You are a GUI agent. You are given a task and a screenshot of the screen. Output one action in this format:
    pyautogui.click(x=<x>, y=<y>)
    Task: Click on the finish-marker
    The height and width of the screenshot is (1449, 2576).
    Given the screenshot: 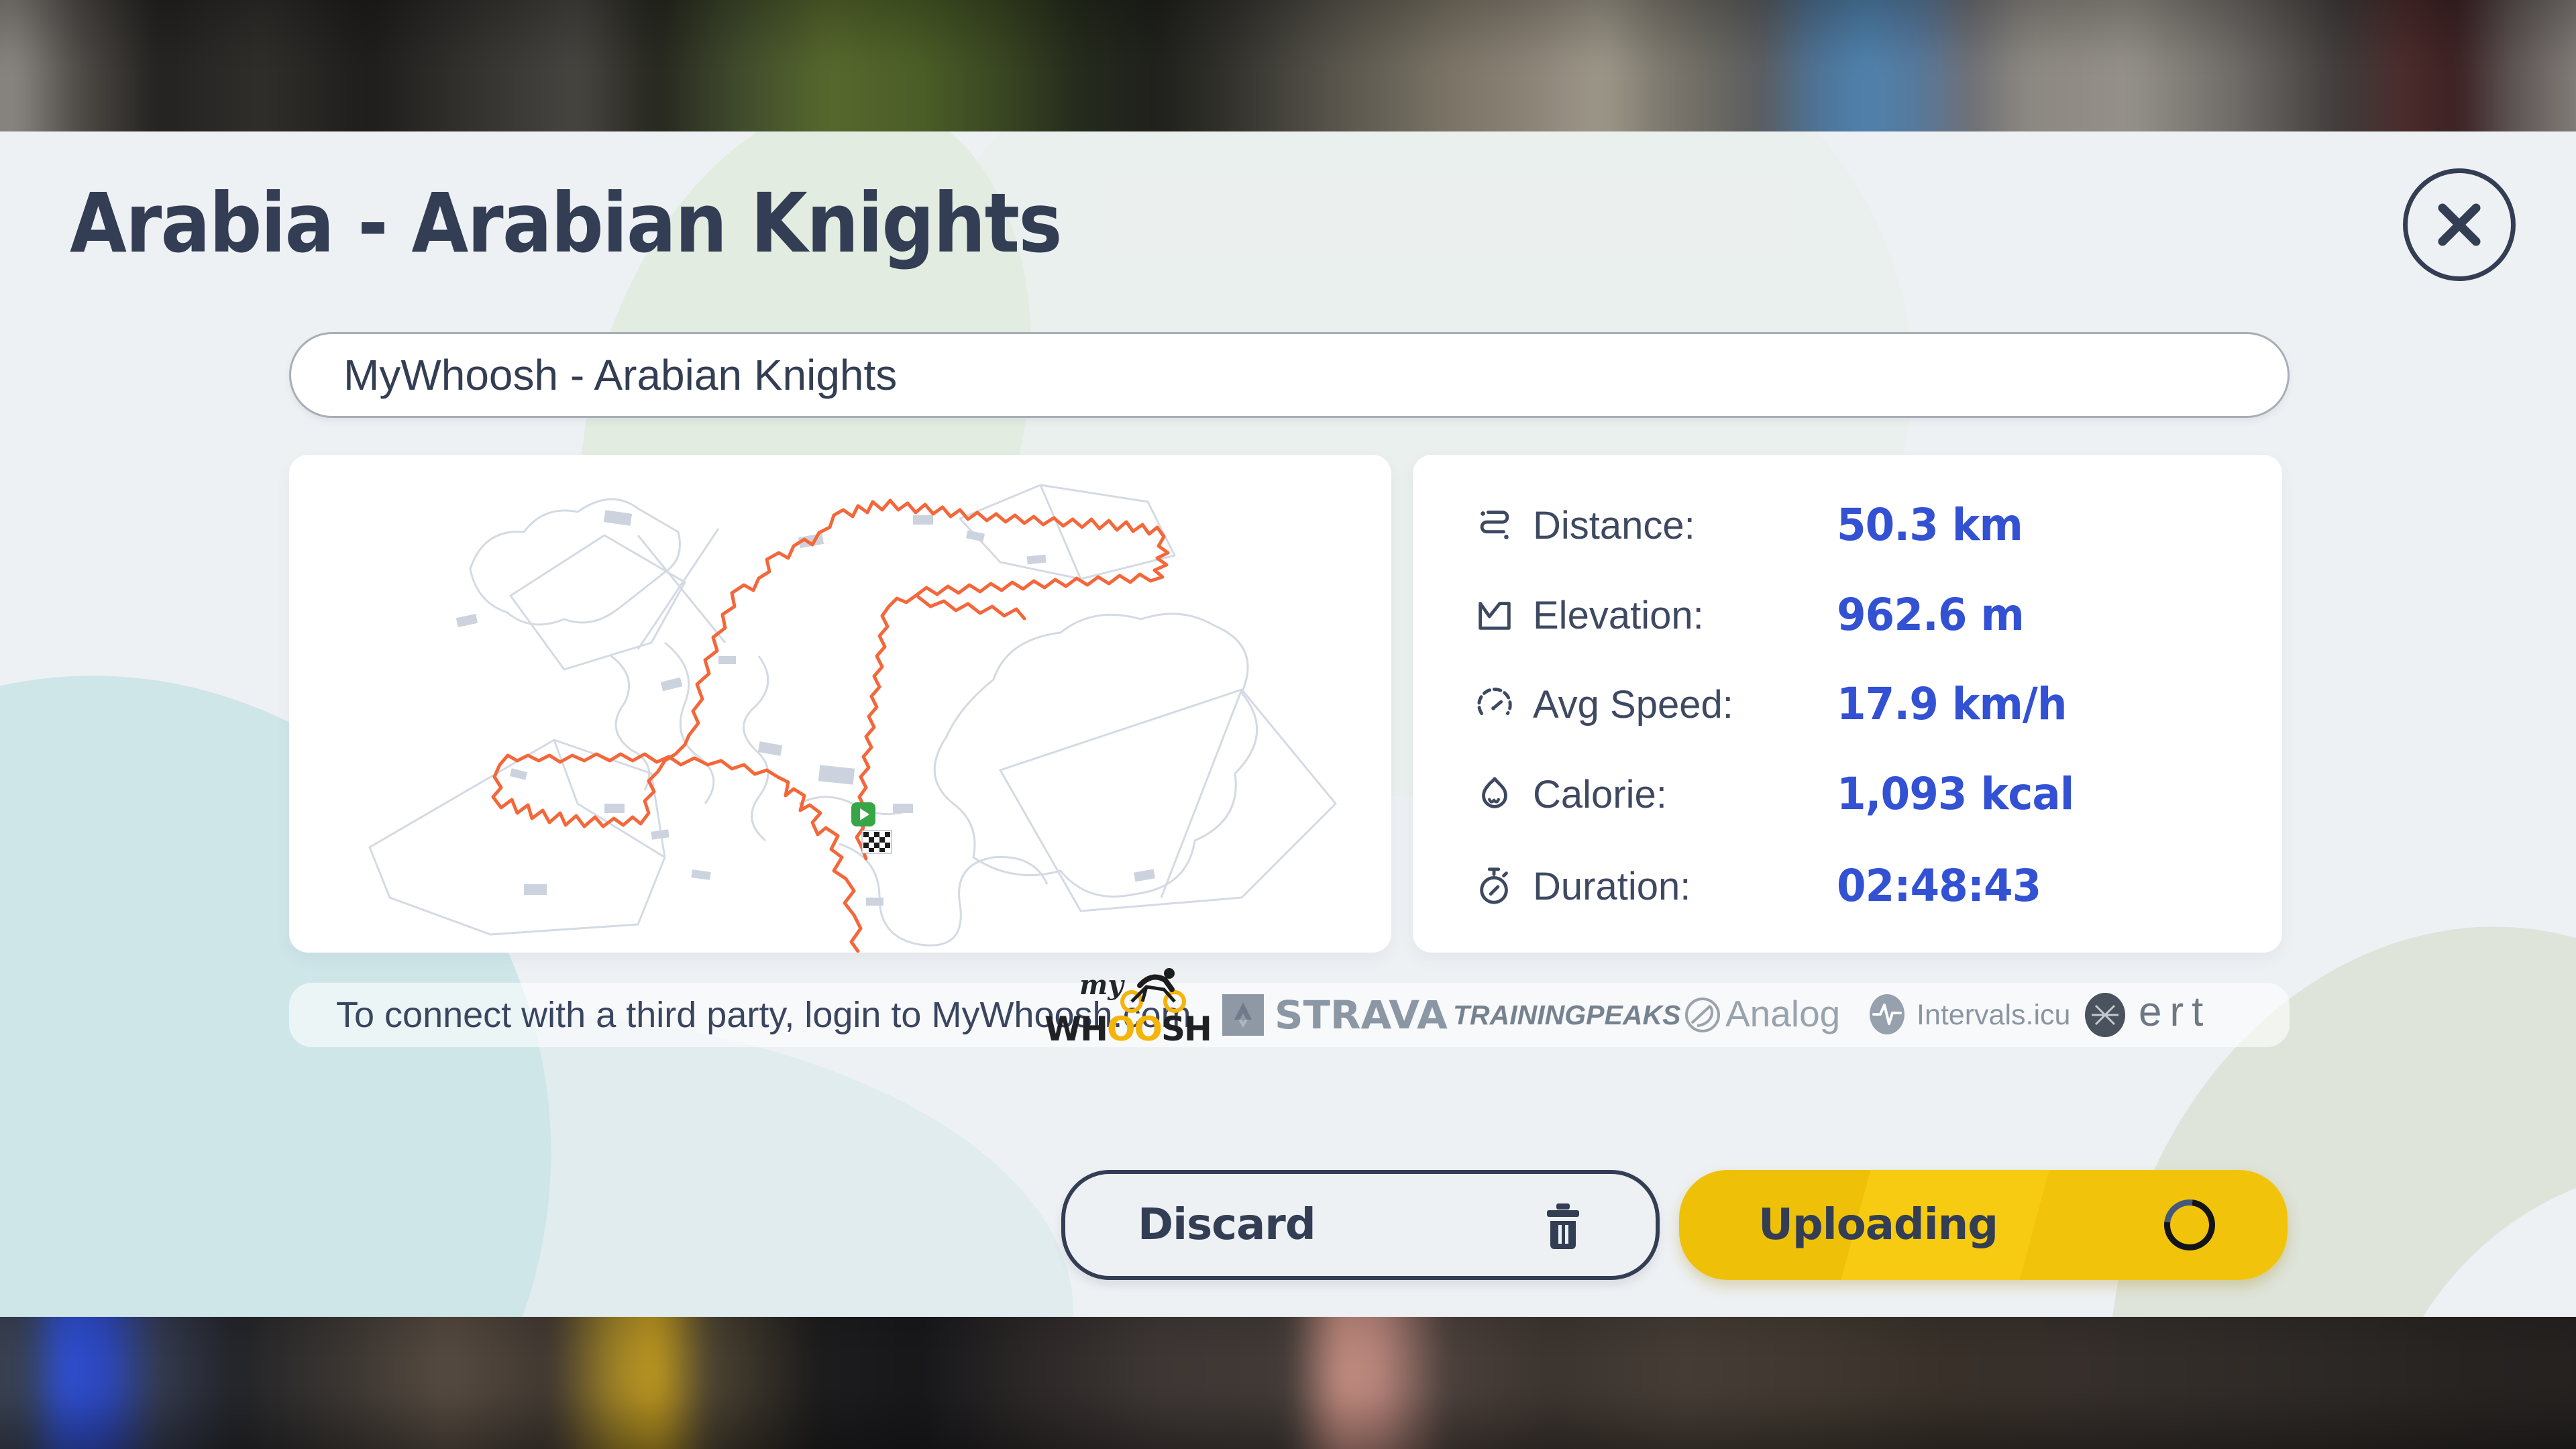 What is the action you would take?
    pyautogui.click(x=876, y=842)
    